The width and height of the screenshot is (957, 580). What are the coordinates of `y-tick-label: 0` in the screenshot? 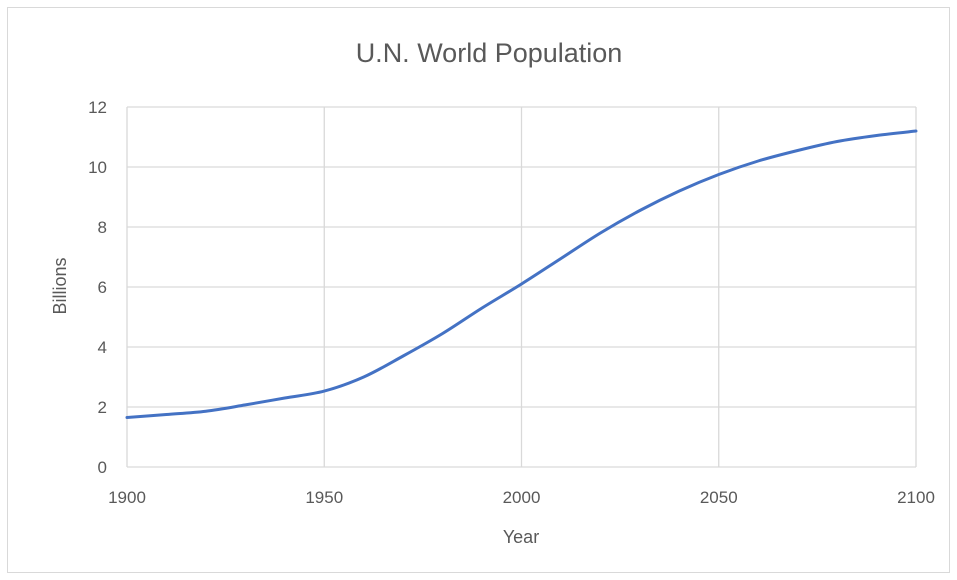 It's located at (102, 467).